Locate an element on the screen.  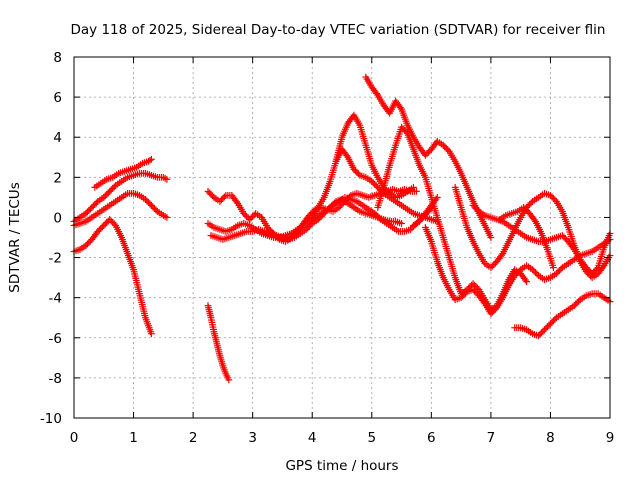
y-tick-label: 0 is located at coordinates (57, 218).